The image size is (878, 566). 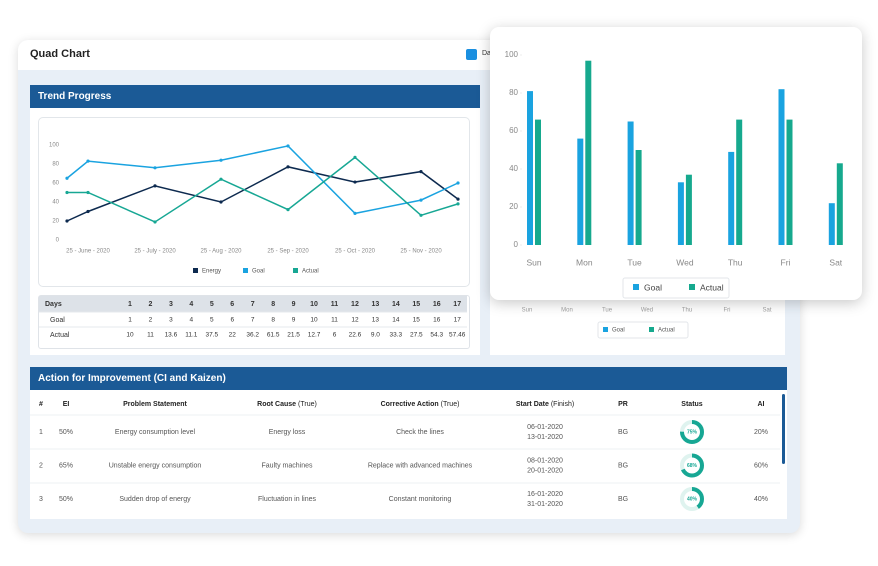 I want to click on table-cell: 13.6, so click(x=171, y=335).